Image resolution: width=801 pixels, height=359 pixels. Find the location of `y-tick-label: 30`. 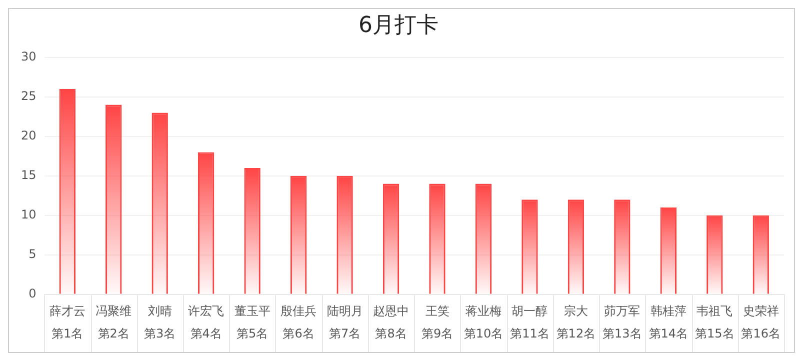

y-tick-label: 30 is located at coordinates (28, 57).